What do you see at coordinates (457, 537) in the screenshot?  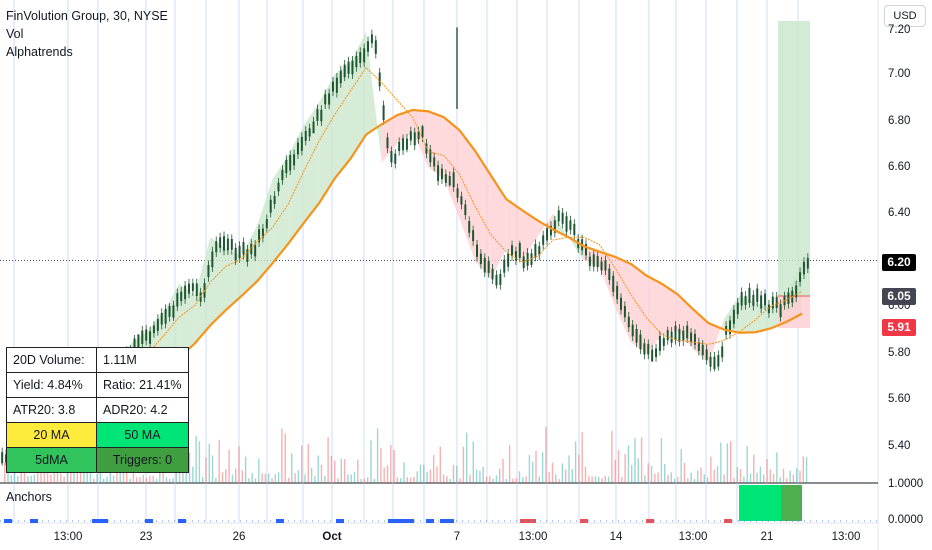 I see `time-label: 7` at bounding box center [457, 537].